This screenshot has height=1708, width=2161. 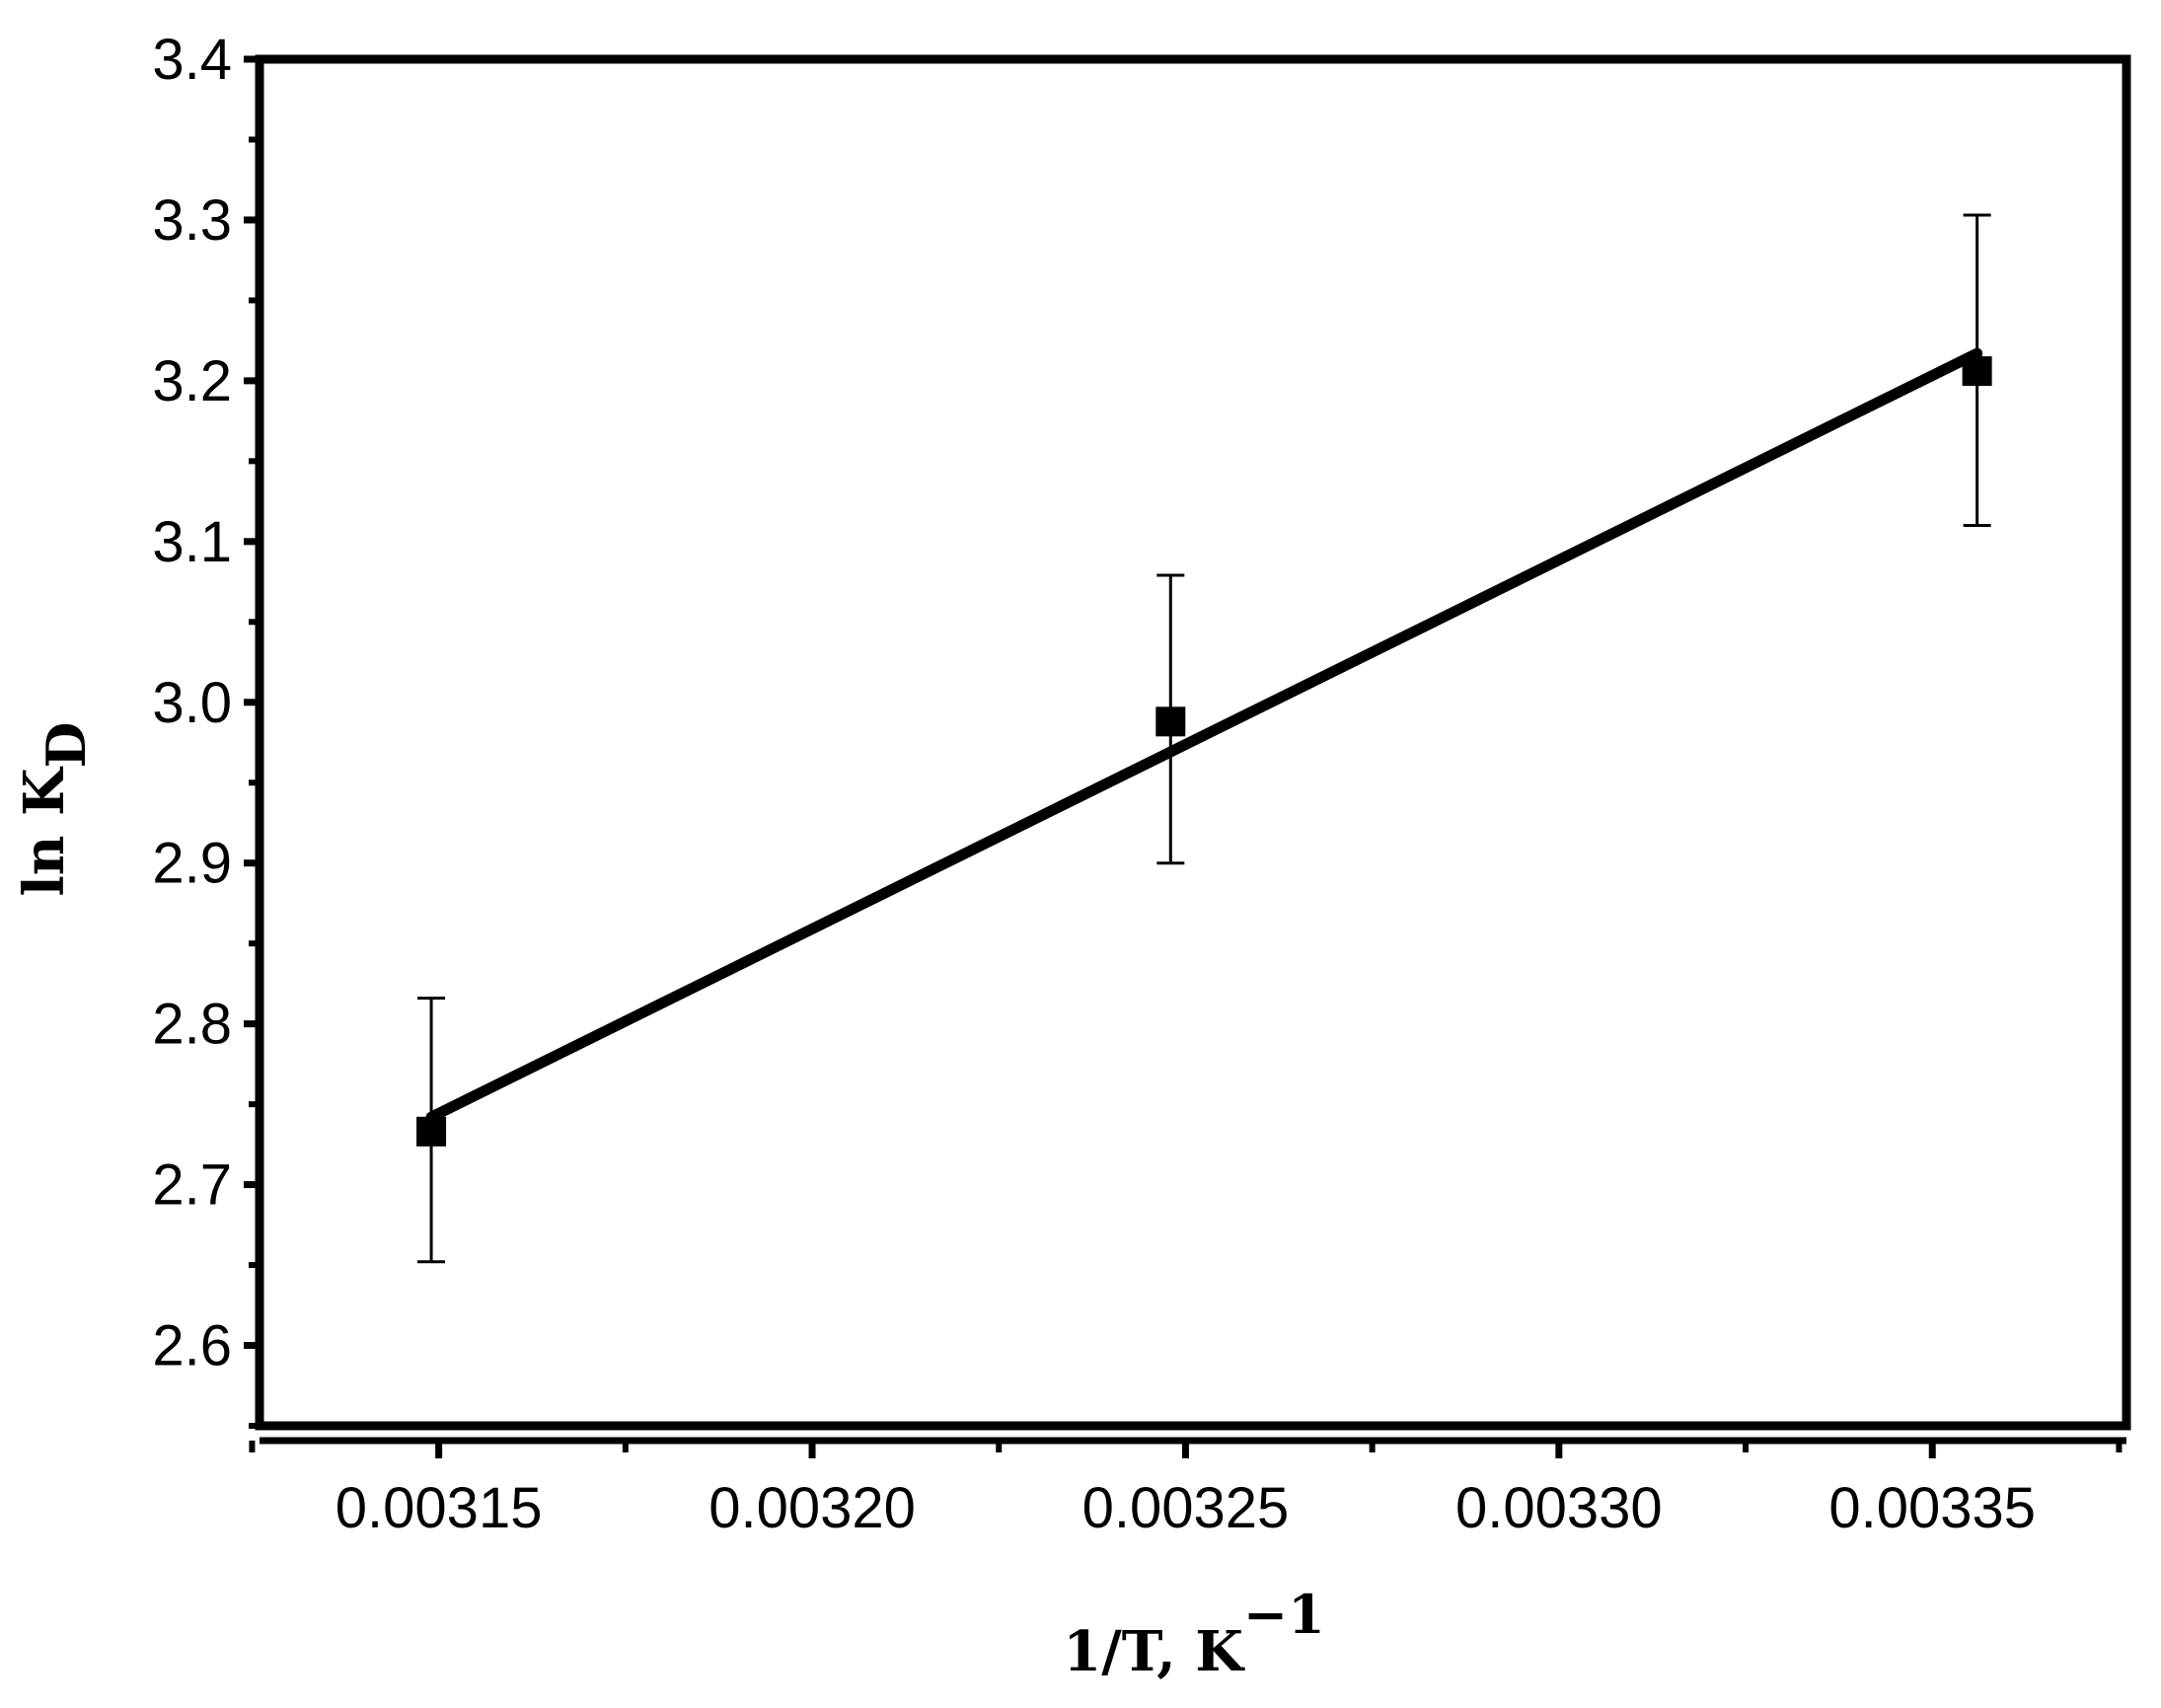 What do you see at coordinates (66, 745) in the screenshot?
I see `y-axis-title-subscript: D` at bounding box center [66, 745].